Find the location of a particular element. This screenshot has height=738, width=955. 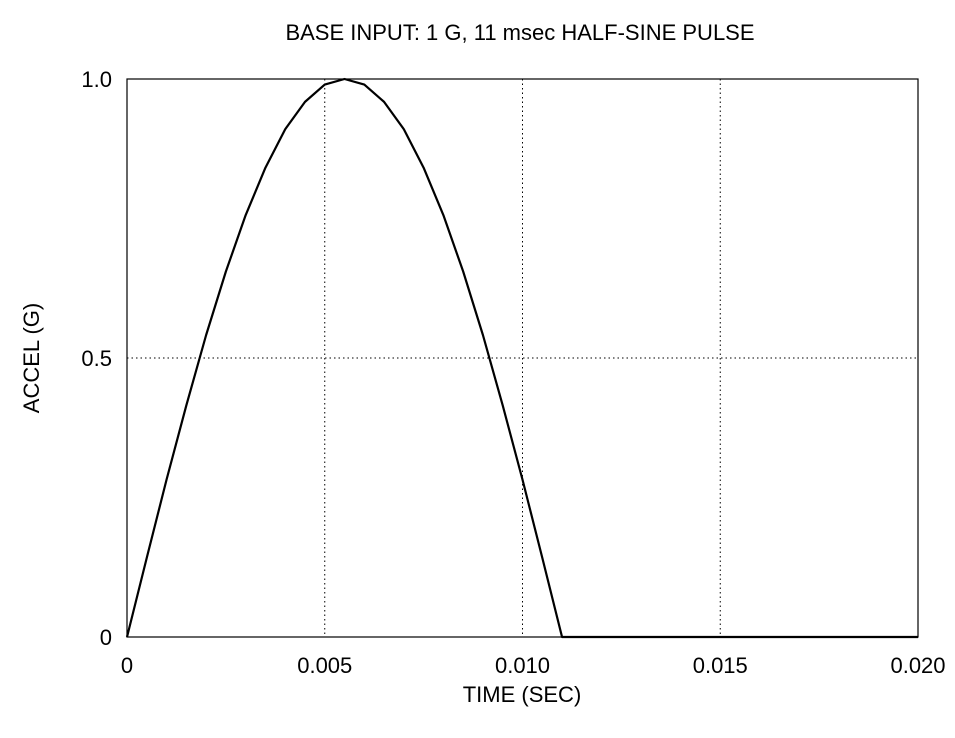

y-axis-label: ACCEL (G) is located at coordinates (31, 358).